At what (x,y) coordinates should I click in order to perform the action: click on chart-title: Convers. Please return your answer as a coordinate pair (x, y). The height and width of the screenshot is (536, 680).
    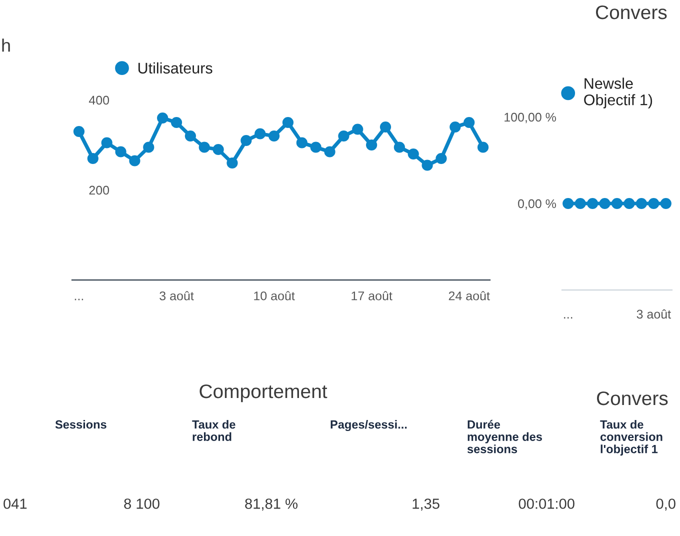
    Looking at the image, I should click on (631, 12).